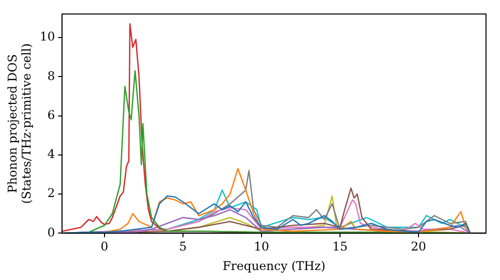 This screenshot has width=500, height=280. What do you see at coordinates (262, 247) in the screenshot?
I see `x-tick-label: 10` at bounding box center [262, 247].